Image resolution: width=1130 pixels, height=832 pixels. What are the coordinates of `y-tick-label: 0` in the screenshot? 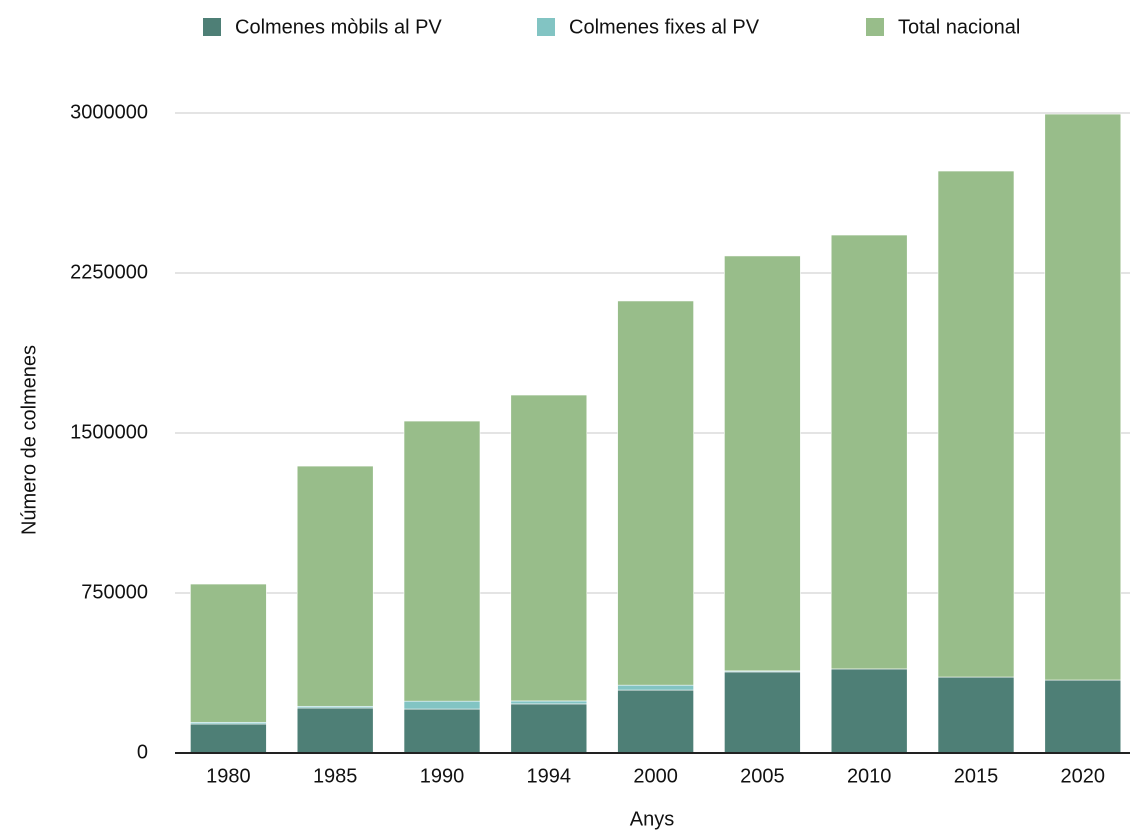 It's located at (142, 752).